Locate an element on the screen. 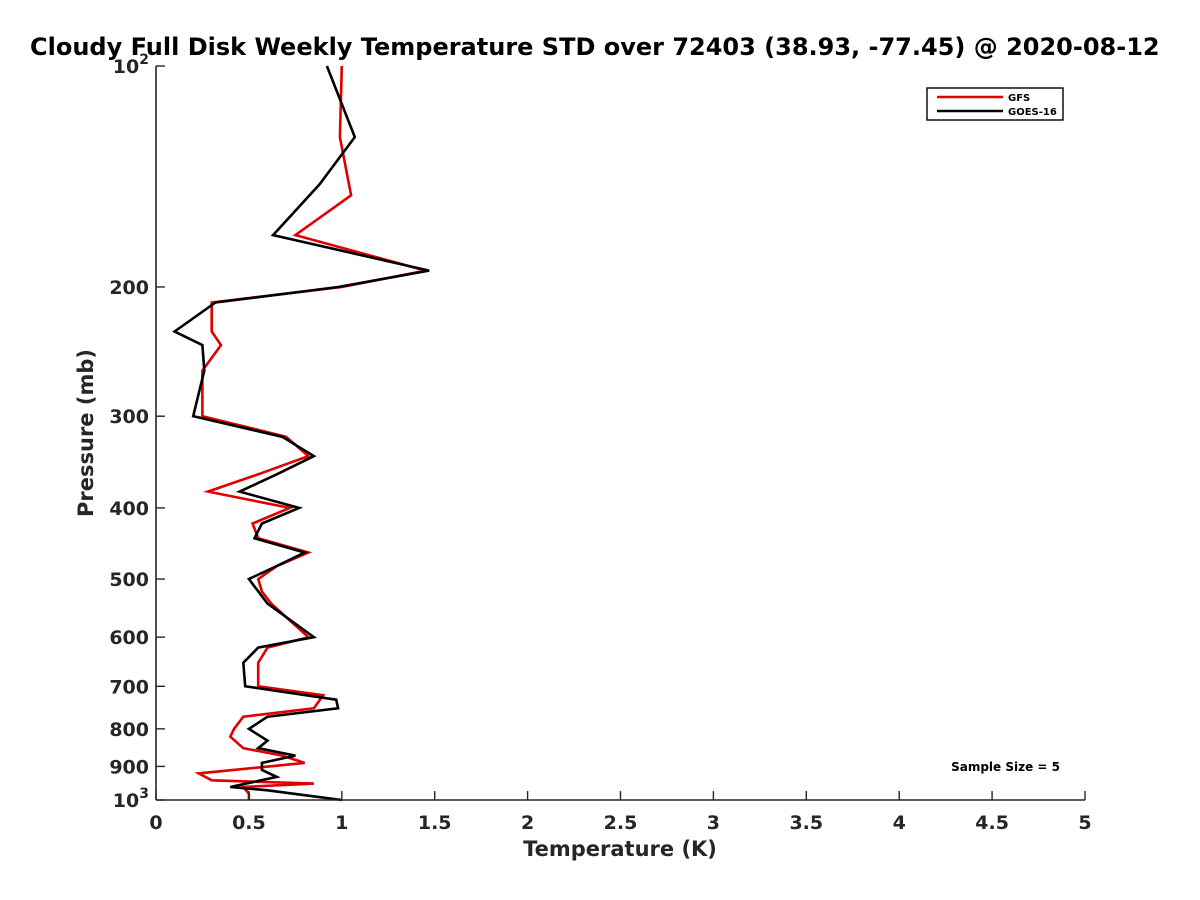  y-tick-label: 900 is located at coordinates (129, 767).